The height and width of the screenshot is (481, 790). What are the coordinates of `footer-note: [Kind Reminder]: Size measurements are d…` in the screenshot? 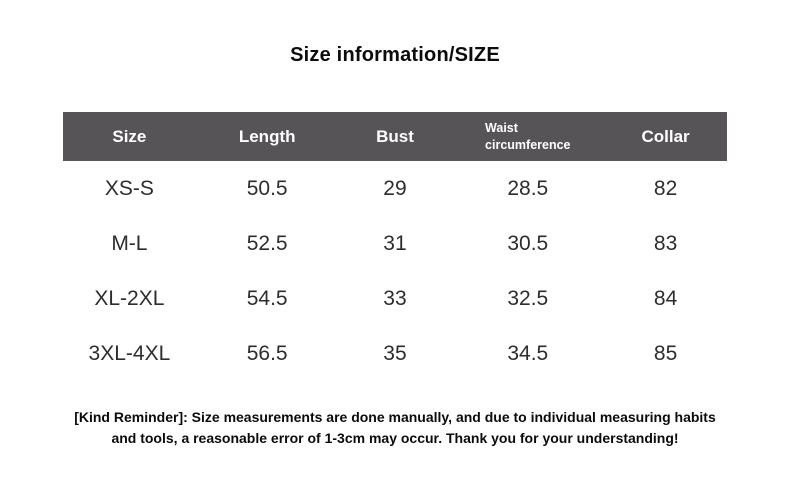 It's located at (395, 427).